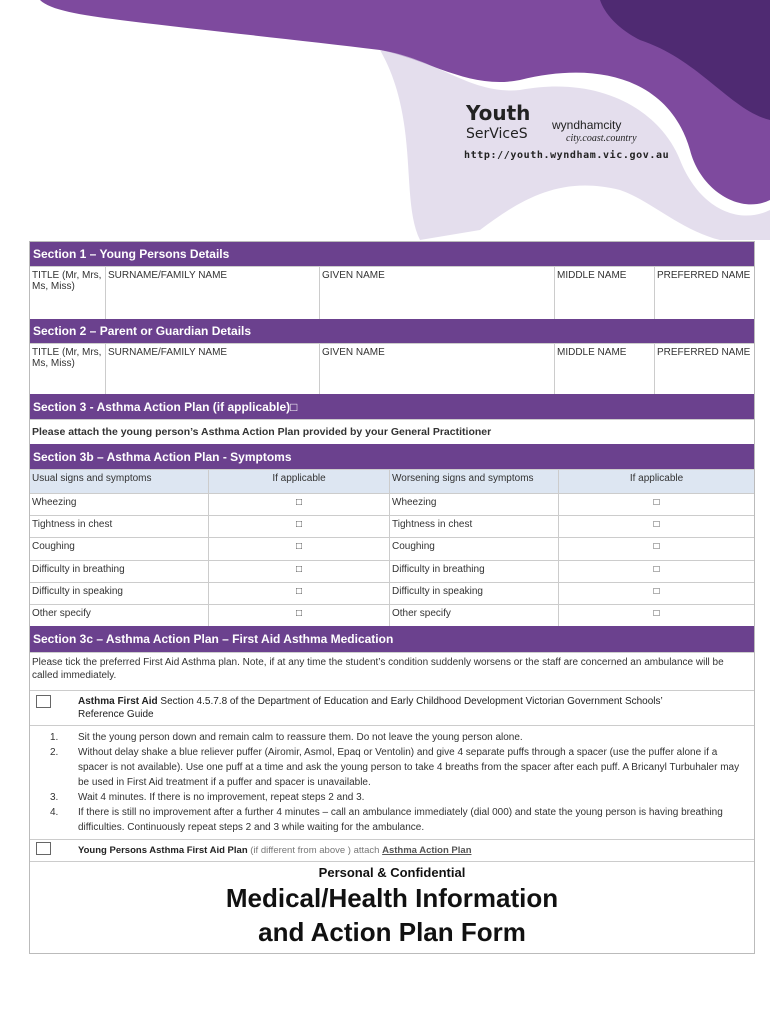 The image size is (770, 1024). Describe the element at coordinates (392, 254) in the screenshot. I see `section1-header: Section 1 – Young Persons Details` at that location.